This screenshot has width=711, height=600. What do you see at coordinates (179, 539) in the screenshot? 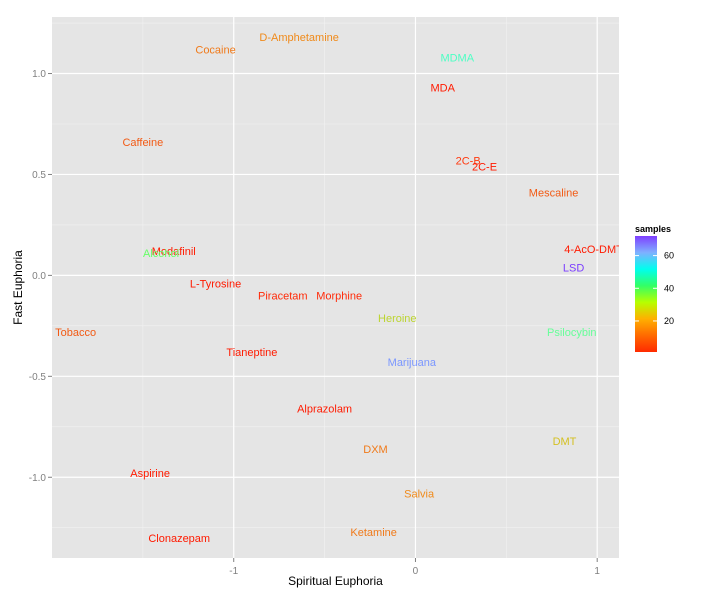
I see `point-label: Clonazepam` at bounding box center [179, 539].